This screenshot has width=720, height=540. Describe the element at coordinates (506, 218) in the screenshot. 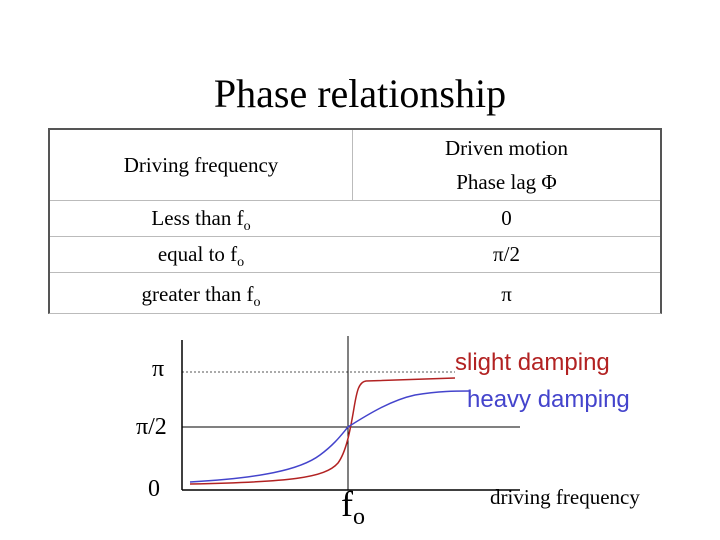

I see `row-phase-zero: 0` at that location.